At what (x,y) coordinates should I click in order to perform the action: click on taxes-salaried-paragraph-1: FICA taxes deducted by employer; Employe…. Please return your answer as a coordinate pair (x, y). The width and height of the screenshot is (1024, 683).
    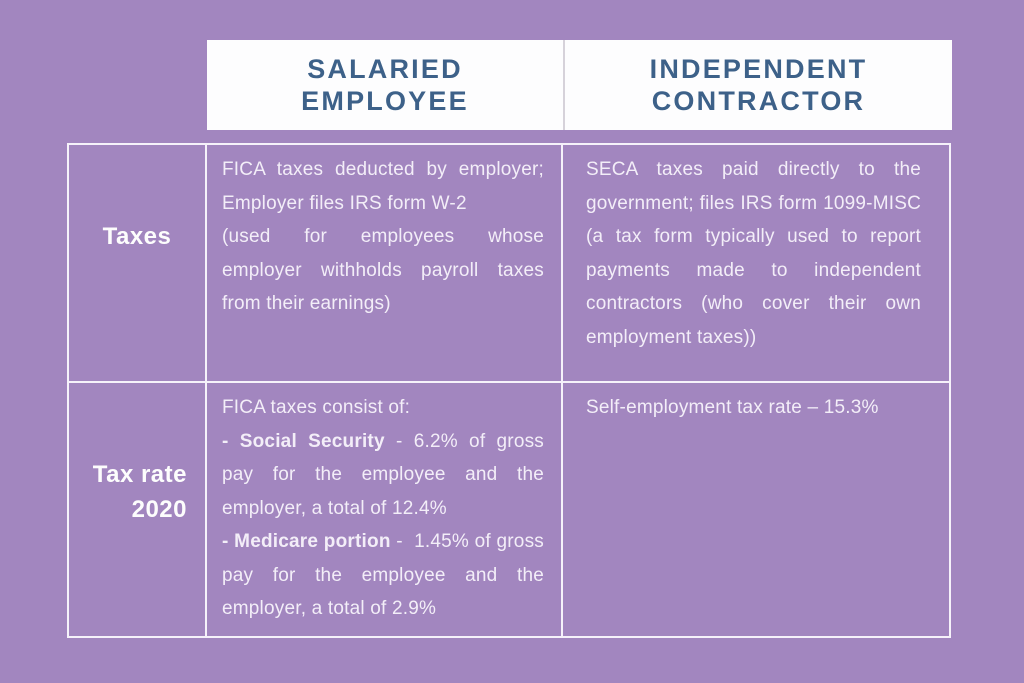
    Looking at the image, I should click on (383, 186).